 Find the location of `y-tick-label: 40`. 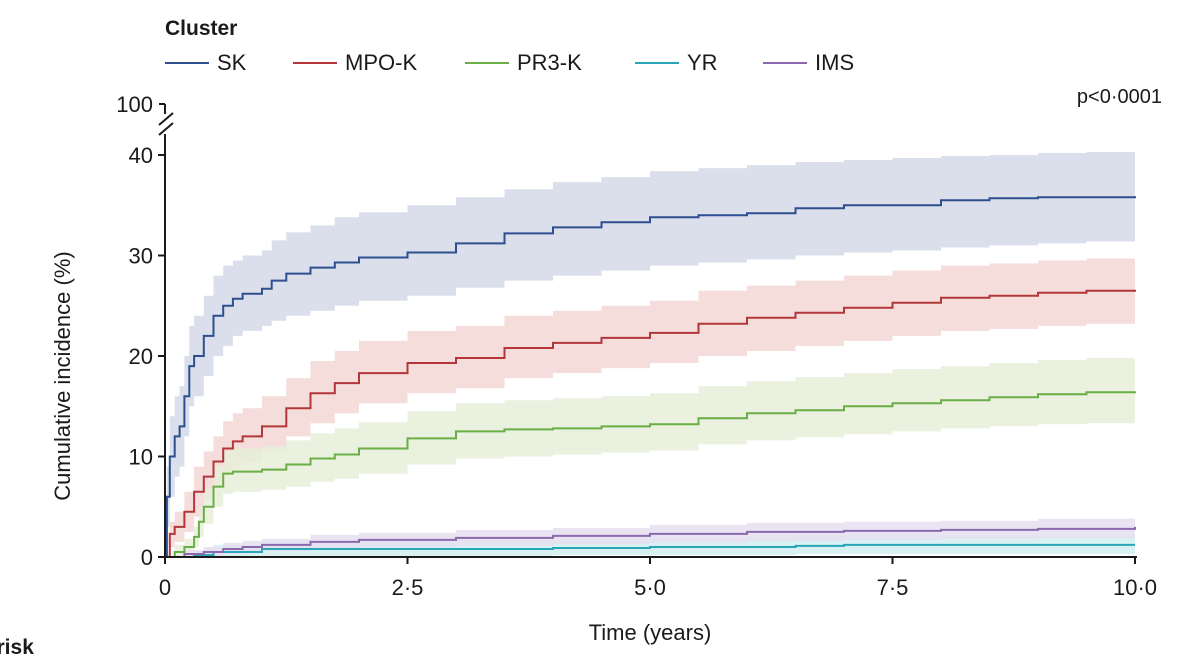

y-tick-label: 40 is located at coordinates (141, 155).